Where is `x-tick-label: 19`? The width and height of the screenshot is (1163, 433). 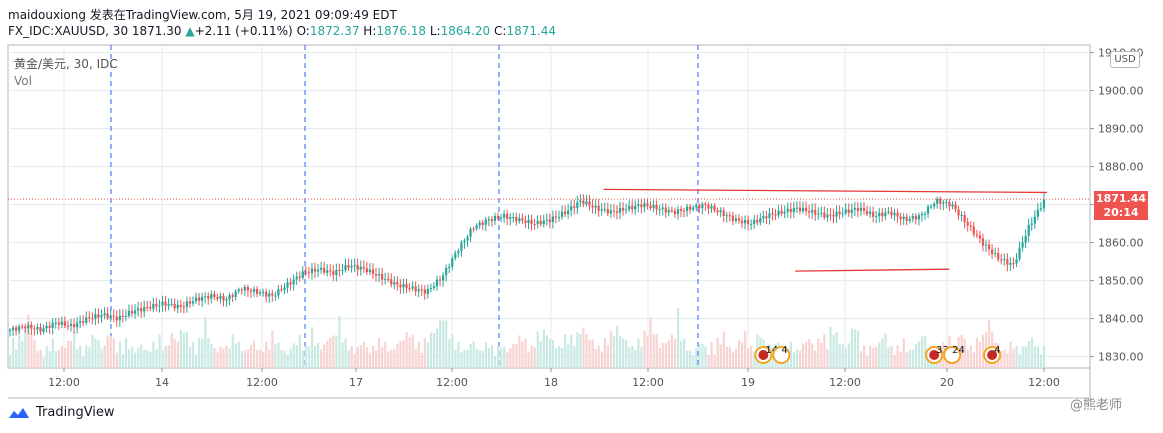
x-tick-label: 19 is located at coordinates (748, 382).